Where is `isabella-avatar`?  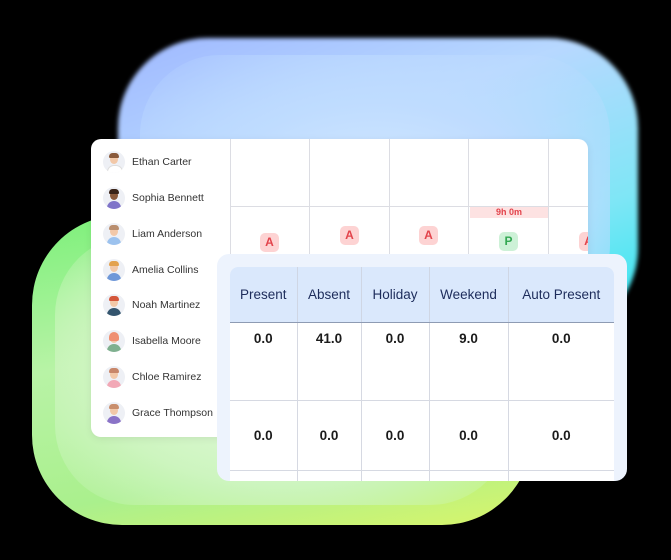
isabella-avatar is located at coordinates (114, 341).